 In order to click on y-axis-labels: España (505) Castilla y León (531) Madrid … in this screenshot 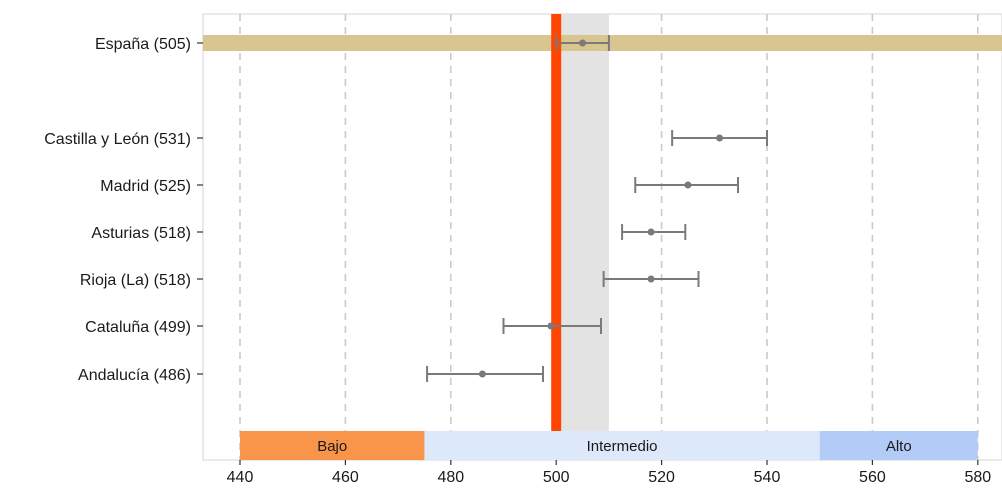, I will do `click(123, 210)`.